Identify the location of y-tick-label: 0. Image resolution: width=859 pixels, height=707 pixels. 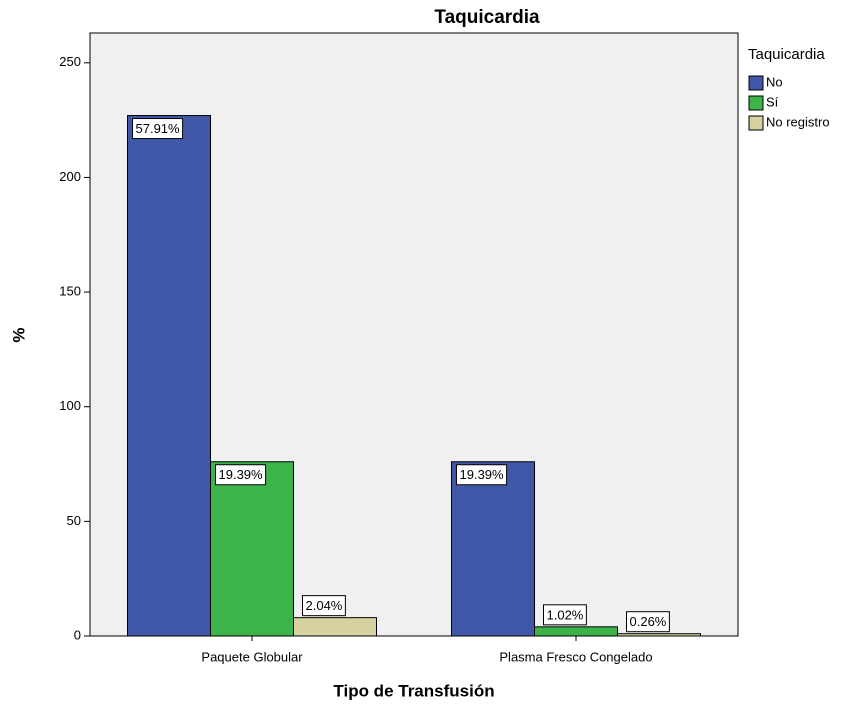
(77, 634).